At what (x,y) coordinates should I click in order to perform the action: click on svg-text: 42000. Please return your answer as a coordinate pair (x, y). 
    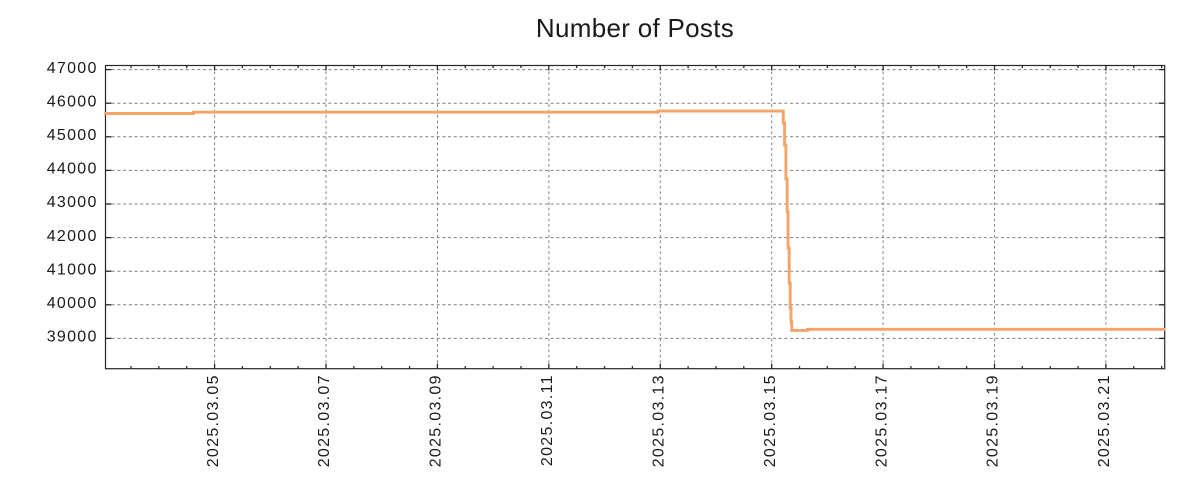
    Looking at the image, I should click on (72, 236).